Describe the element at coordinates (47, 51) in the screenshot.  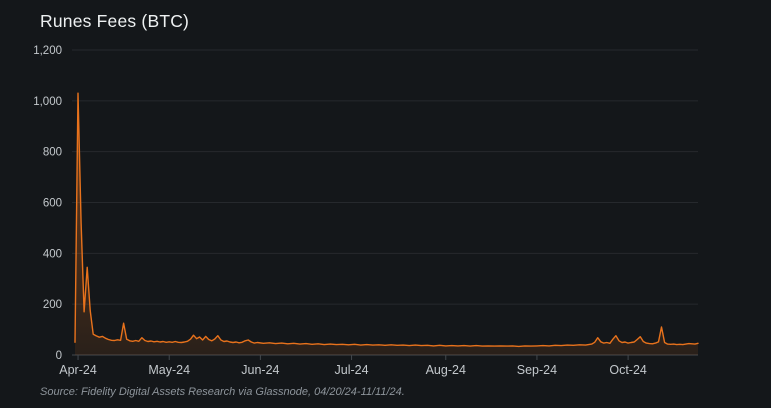
I see `y-tick-label: 1,200` at that location.